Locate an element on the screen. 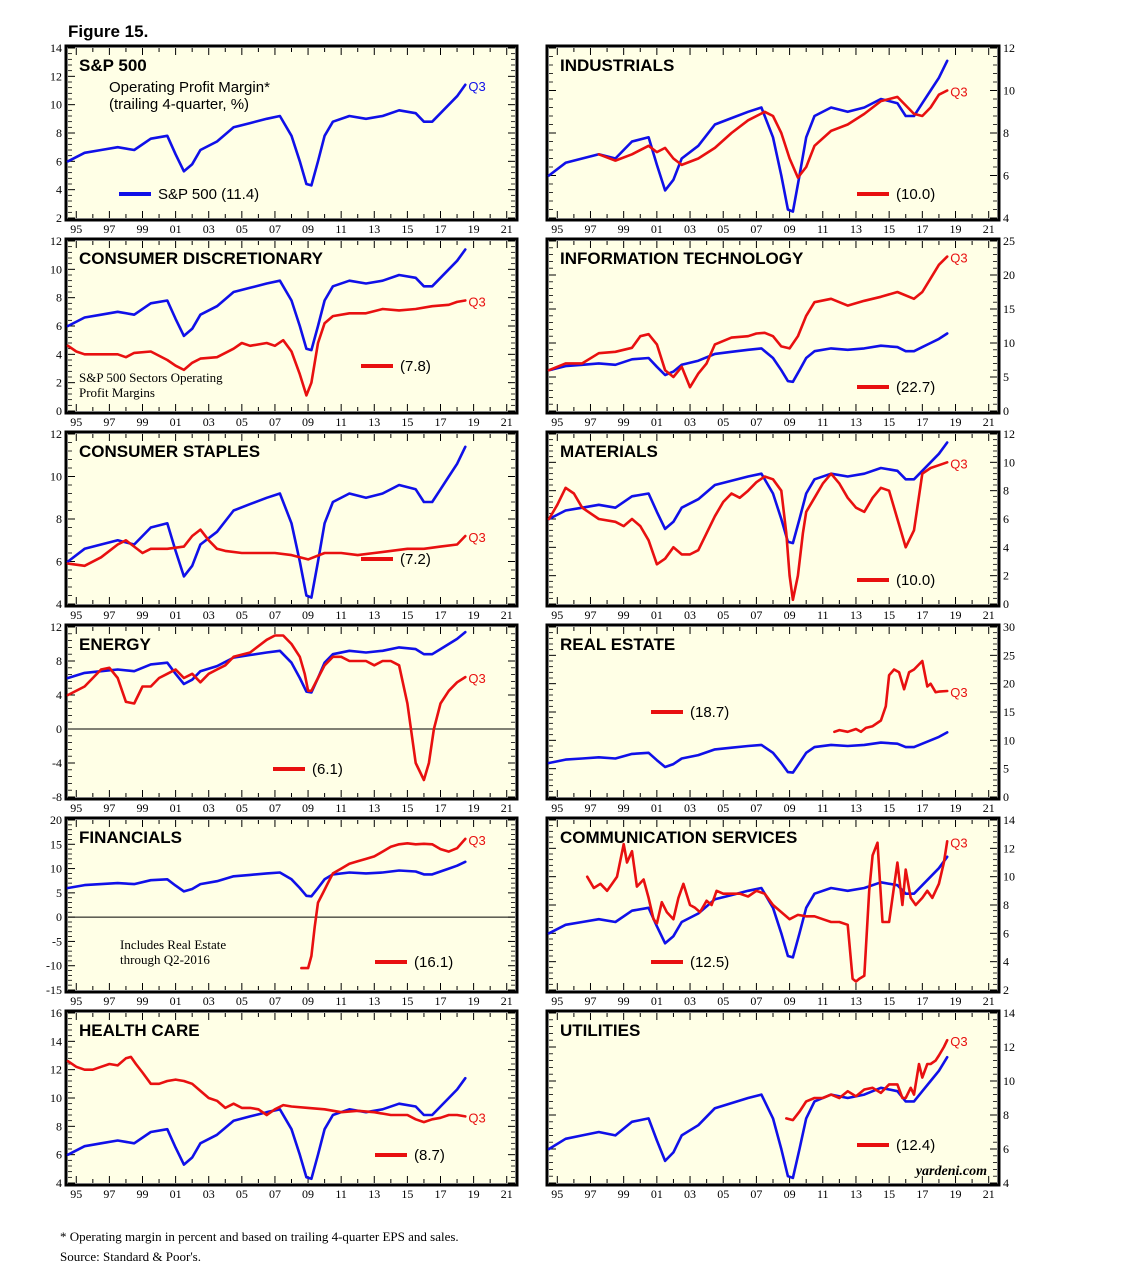 The height and width of the screenshot is (1283, 1138). legend-label: (8.7) is located at coordinates (429, 1155).